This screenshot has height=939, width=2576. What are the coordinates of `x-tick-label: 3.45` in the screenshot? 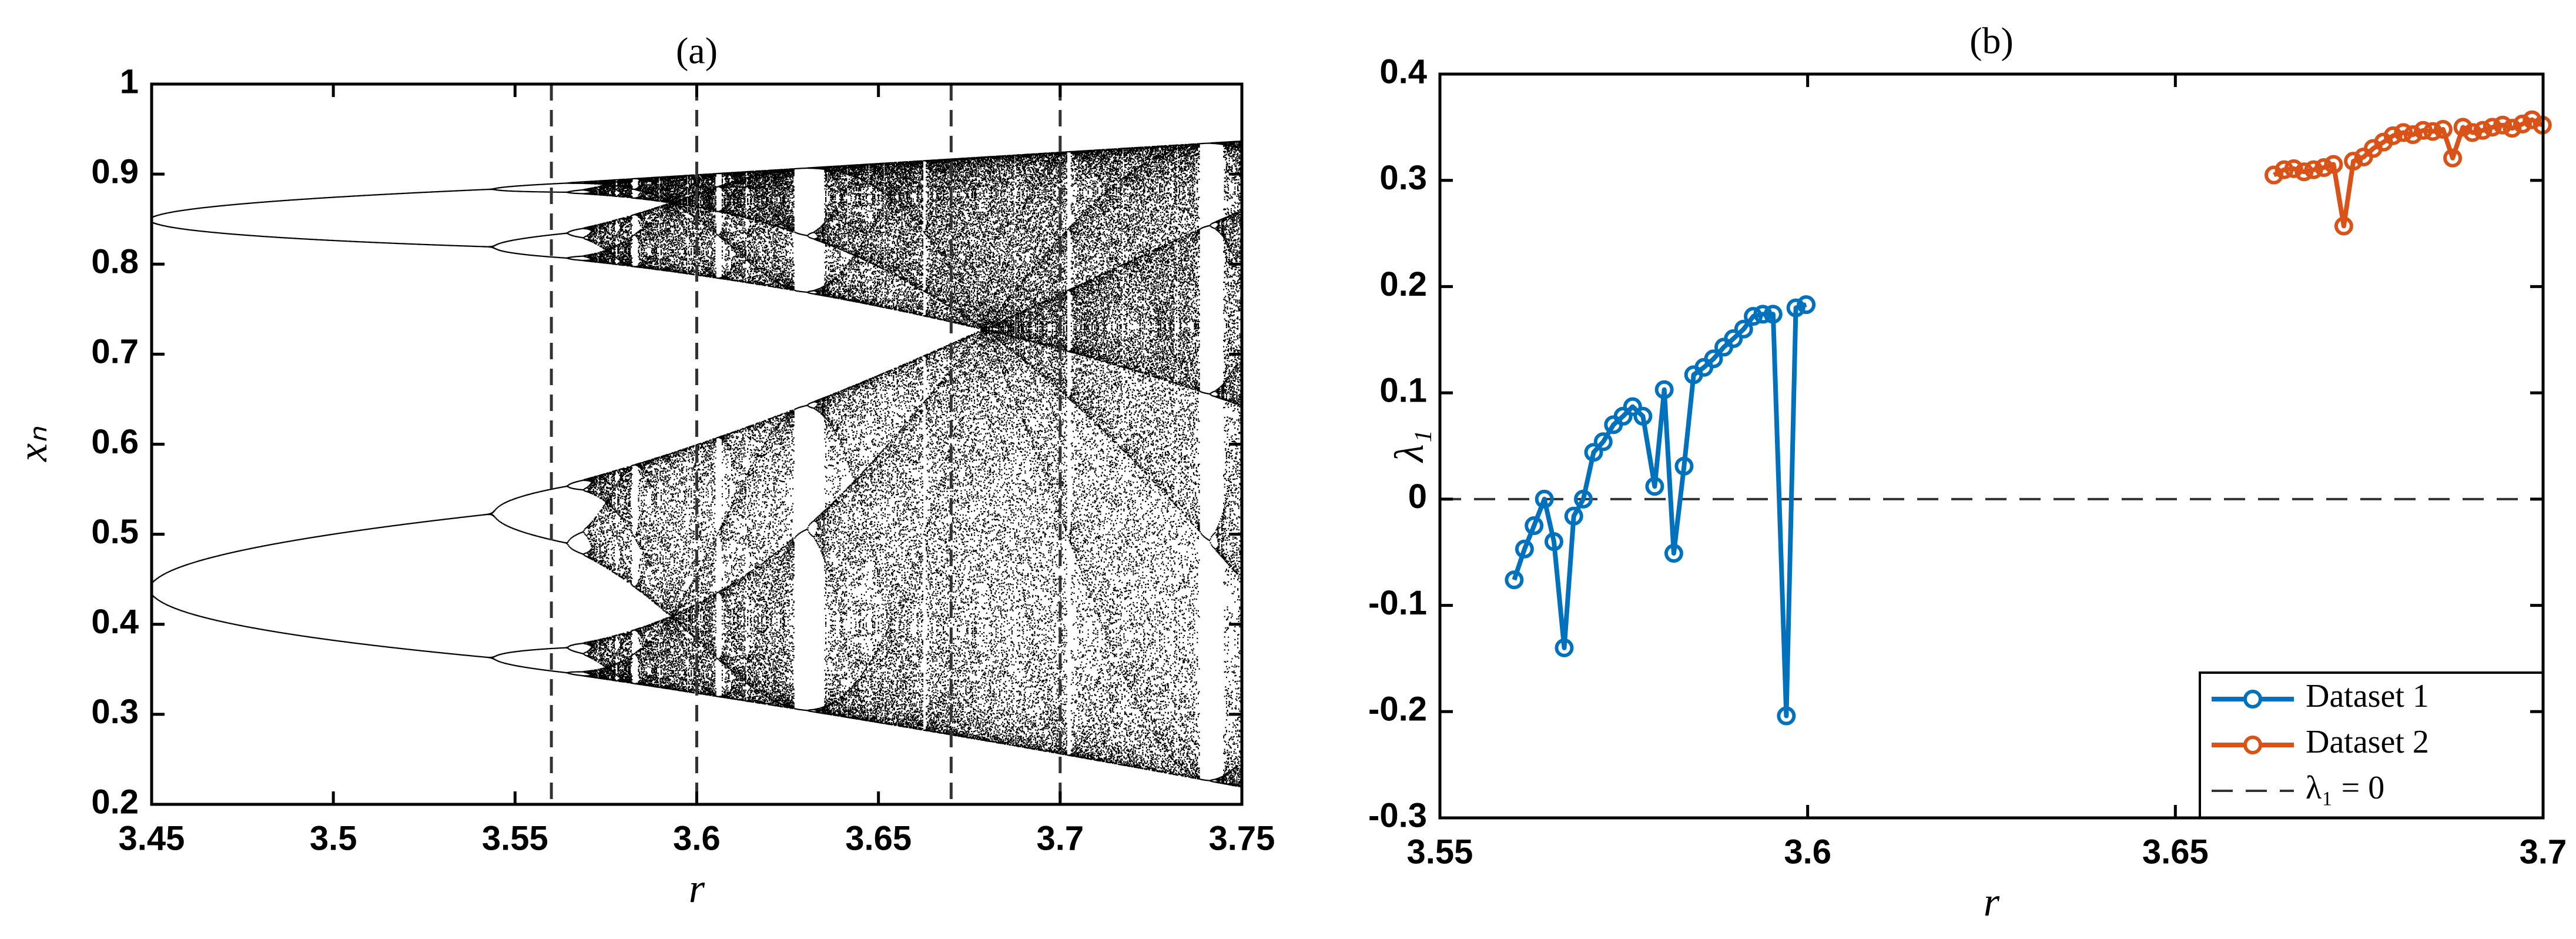 It's located at (152, 838).